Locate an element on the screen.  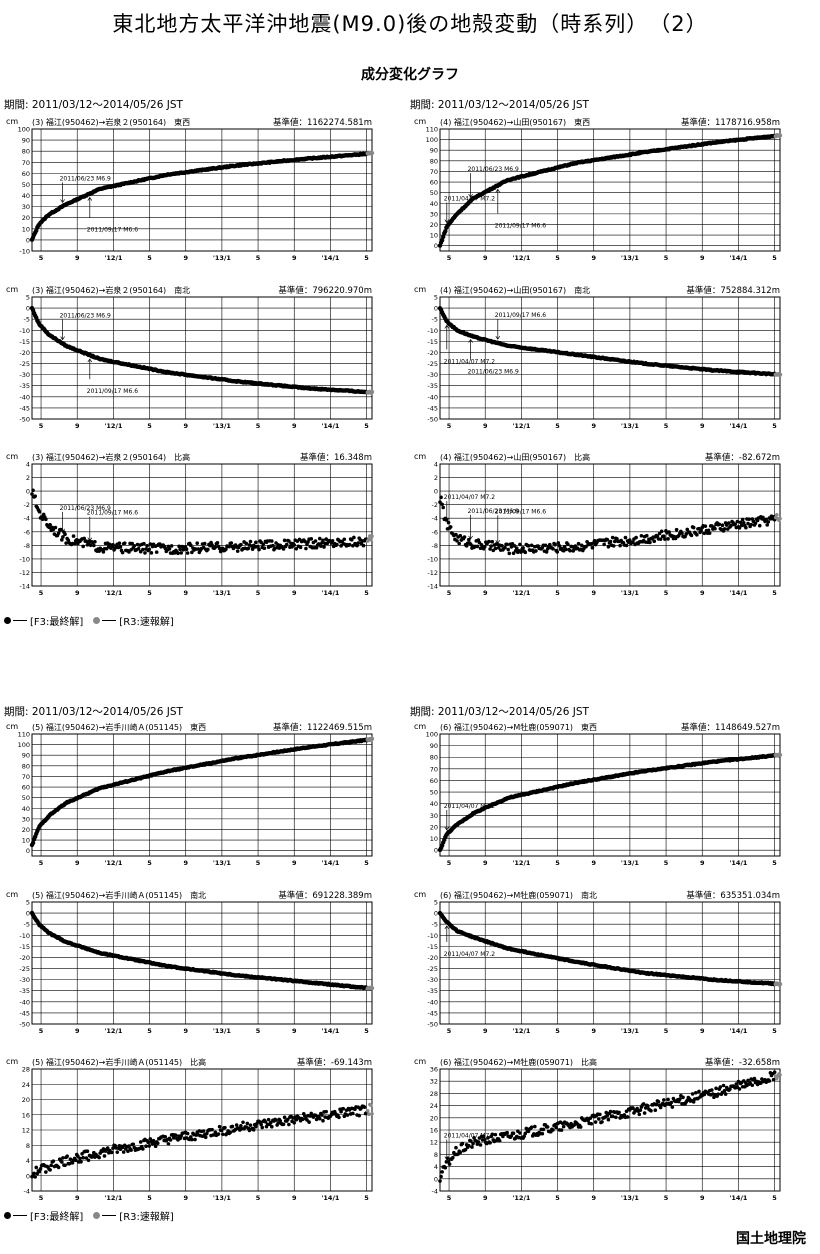
chart-title: (3) 福江(950462)→岩泉２(950164) 比高 is located at coordinates (111, 457).